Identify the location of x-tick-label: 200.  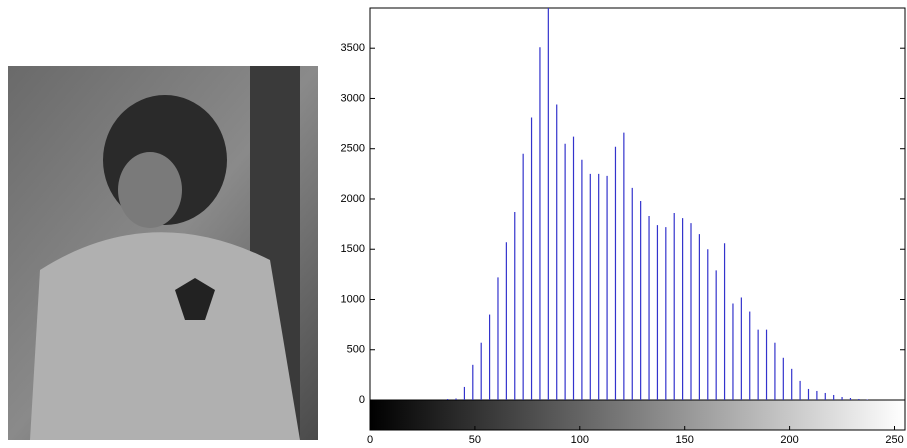
(789, 440).